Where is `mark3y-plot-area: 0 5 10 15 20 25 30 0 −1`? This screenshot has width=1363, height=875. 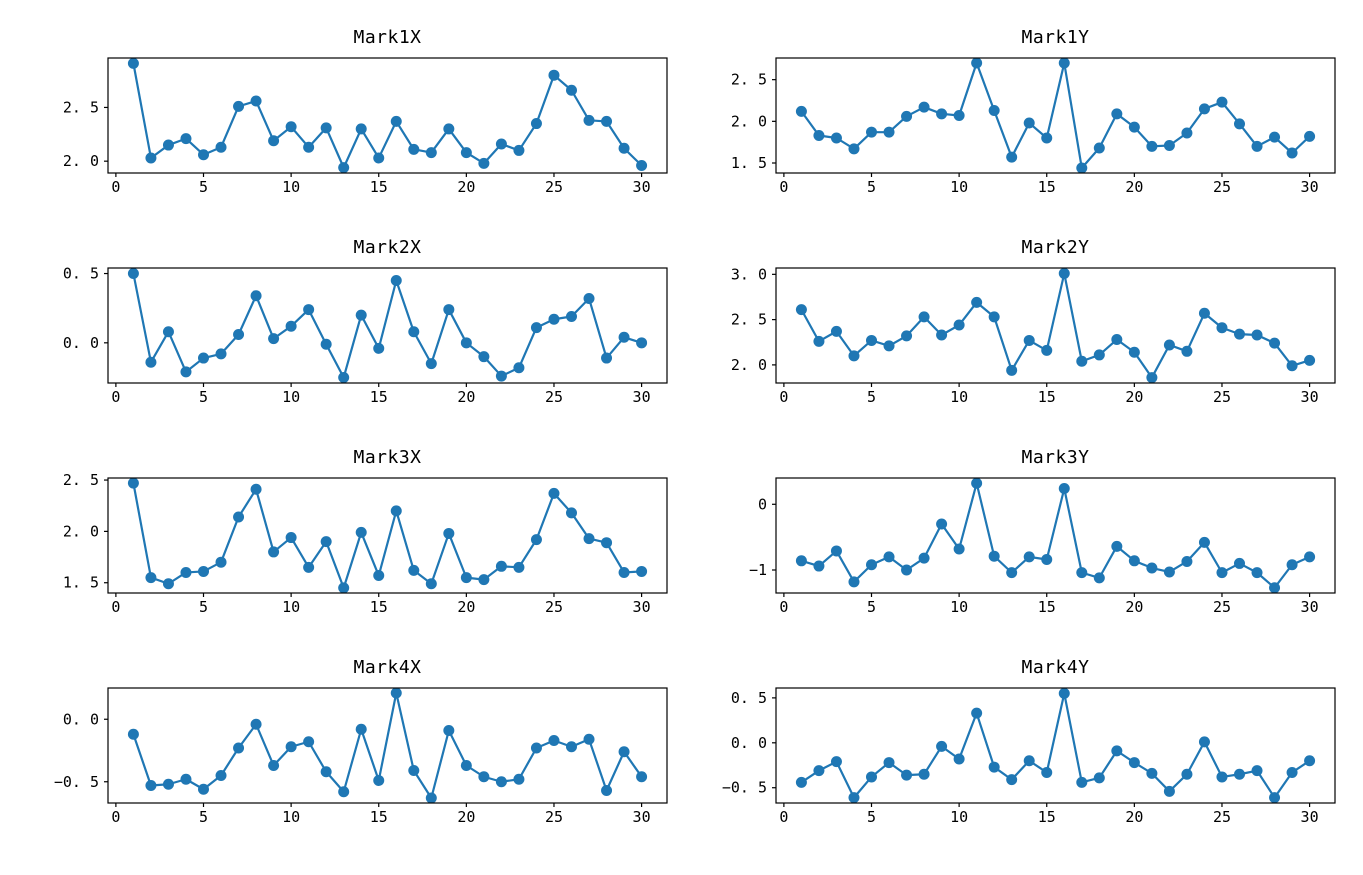
mark3y-plot-area: 0 5 10 15 20 25 30 0 −1 is located at coordinates (1042, 546).